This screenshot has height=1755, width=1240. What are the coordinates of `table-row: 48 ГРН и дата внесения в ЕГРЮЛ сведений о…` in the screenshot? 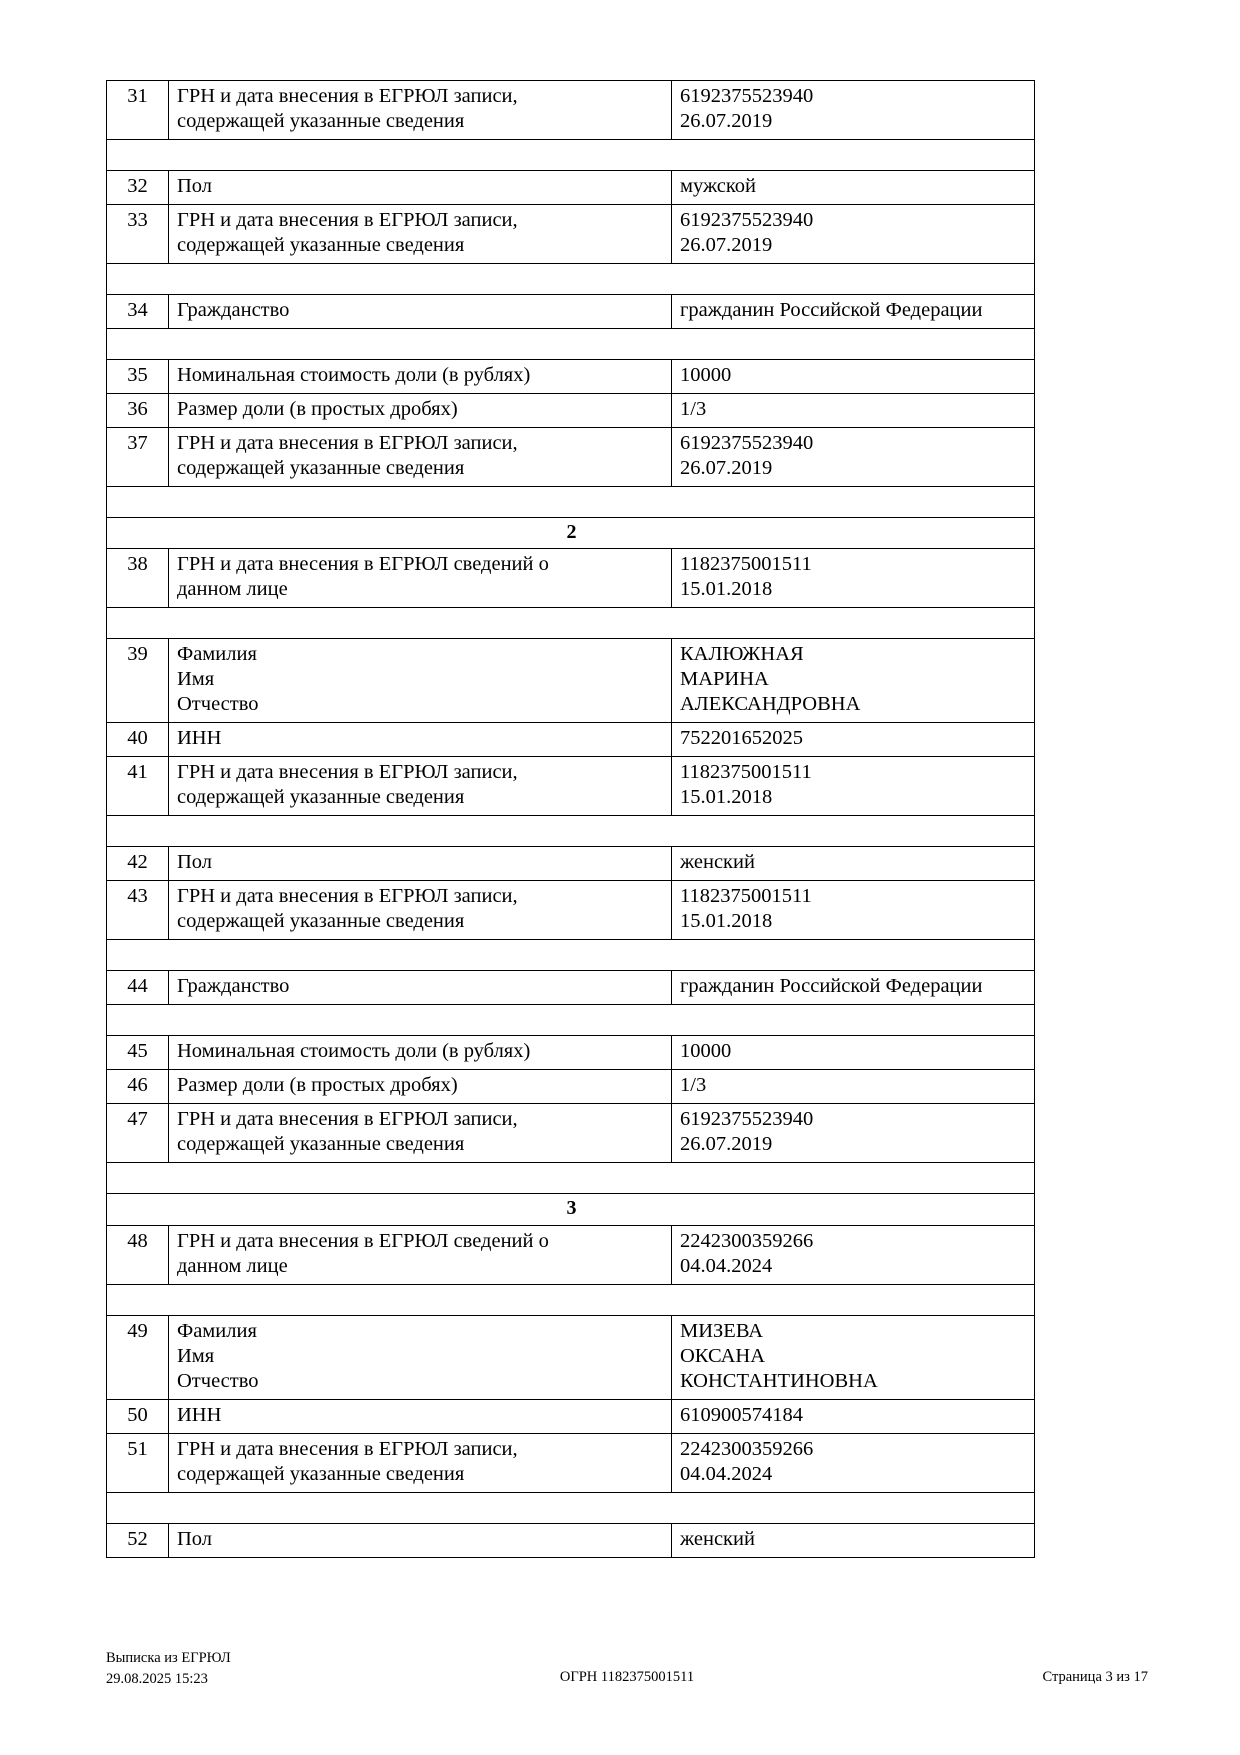 It's located at (570, 1254).